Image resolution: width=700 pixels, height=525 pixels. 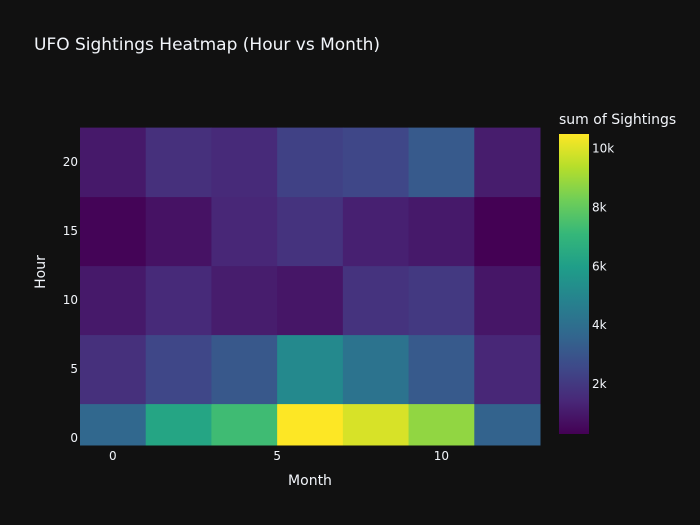 What do you see at coordinates (599, 208) in the screenshot?
I see `colorbar-tick-label: 8k` at bounding box center [599, 208].